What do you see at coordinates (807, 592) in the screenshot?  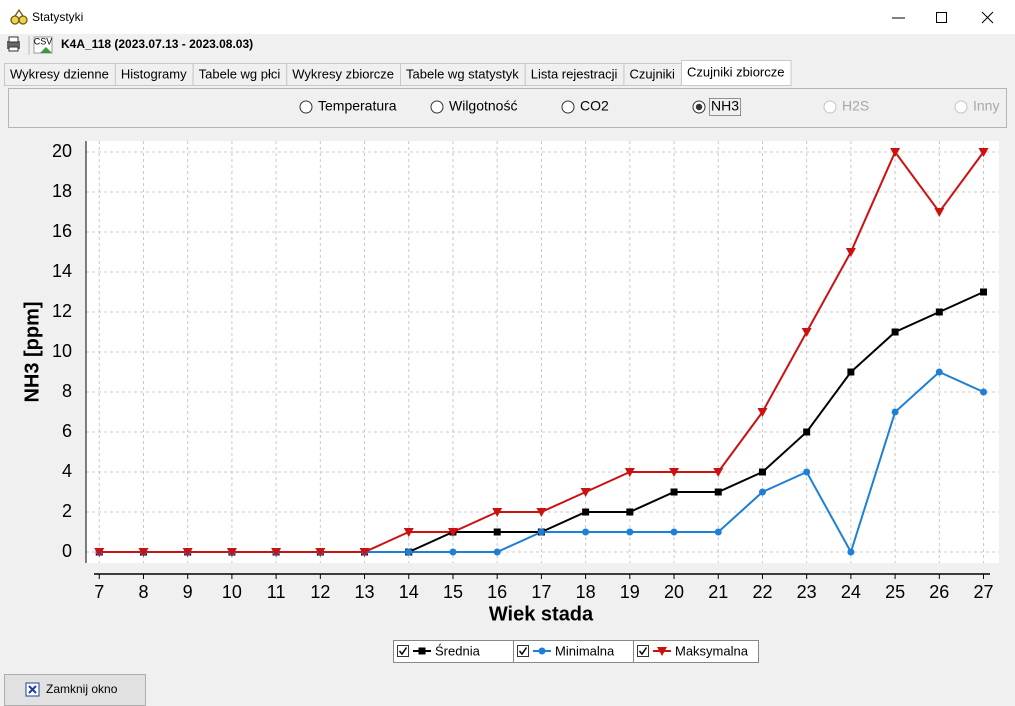 I see `x-tick-label: 23` at bounding box center [807, 592].